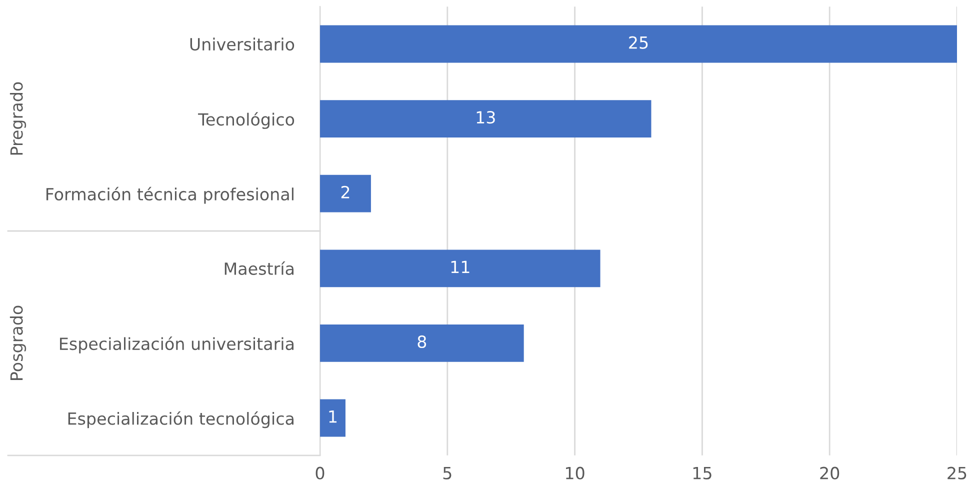 The image size is (968, 493). What do you see at coordinates (702, 473) in the screenshot?
I see `x-tick-label: 15` at bounding box center [702, 473].